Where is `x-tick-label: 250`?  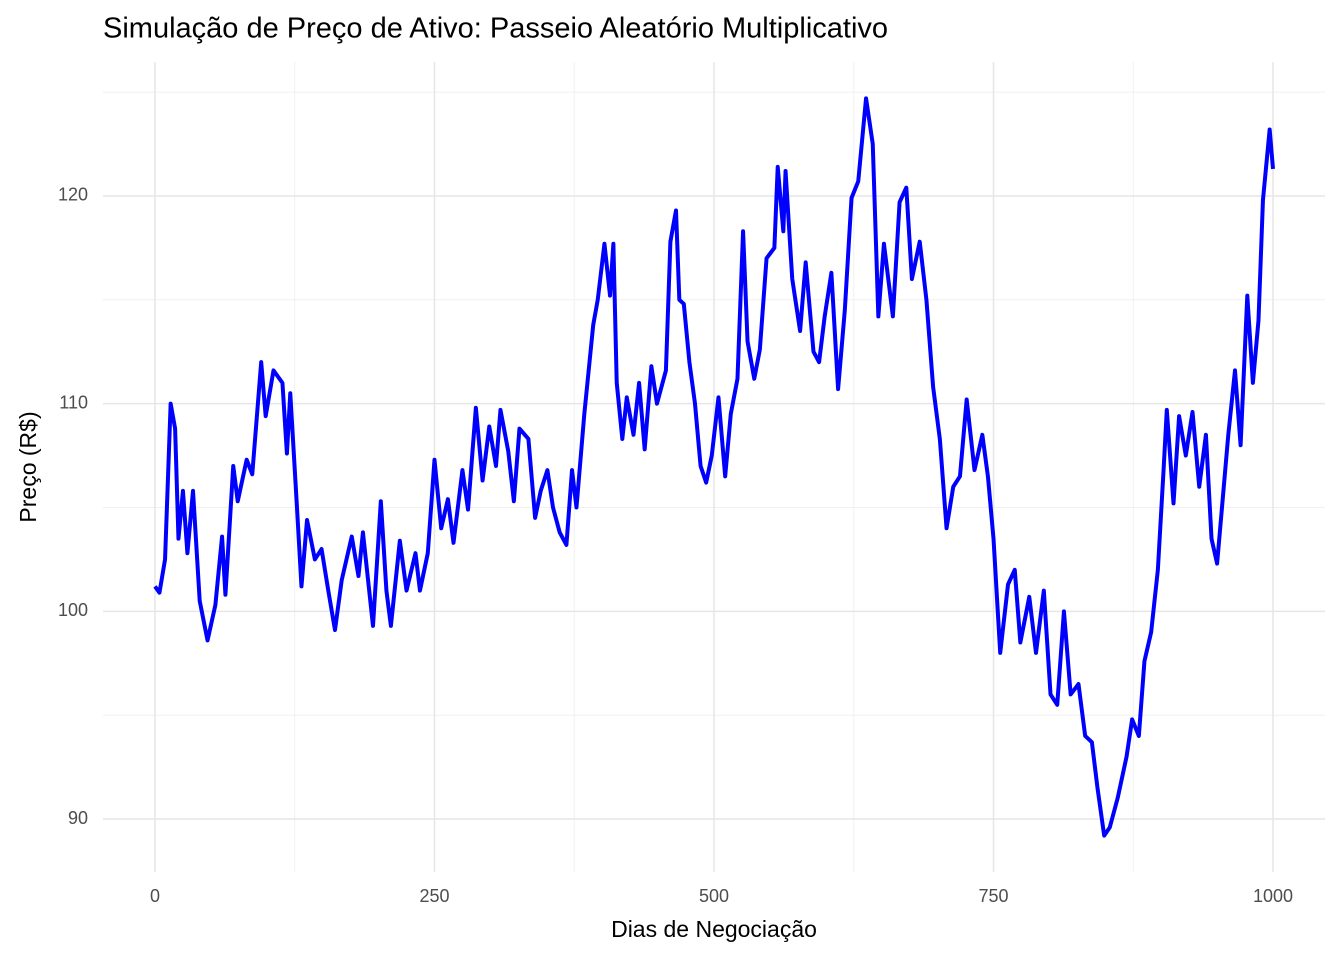 x-tick-label: 250 is located at coordinates (434, 896).